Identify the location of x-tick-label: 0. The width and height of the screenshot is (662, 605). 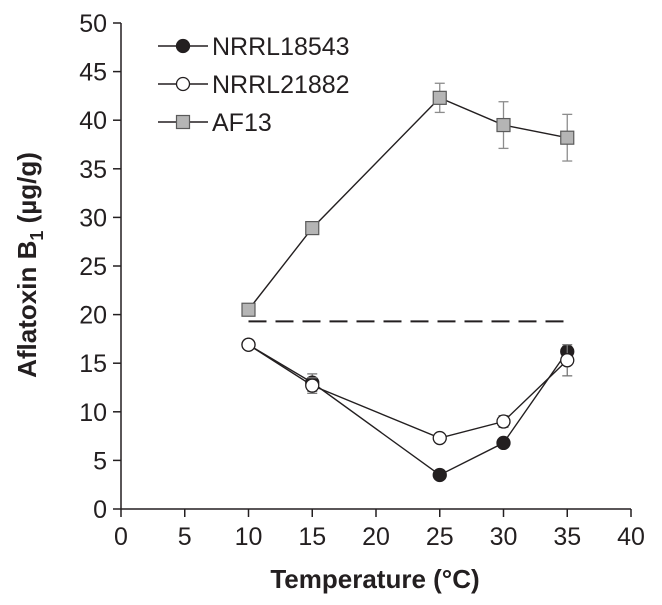
(121, 537).